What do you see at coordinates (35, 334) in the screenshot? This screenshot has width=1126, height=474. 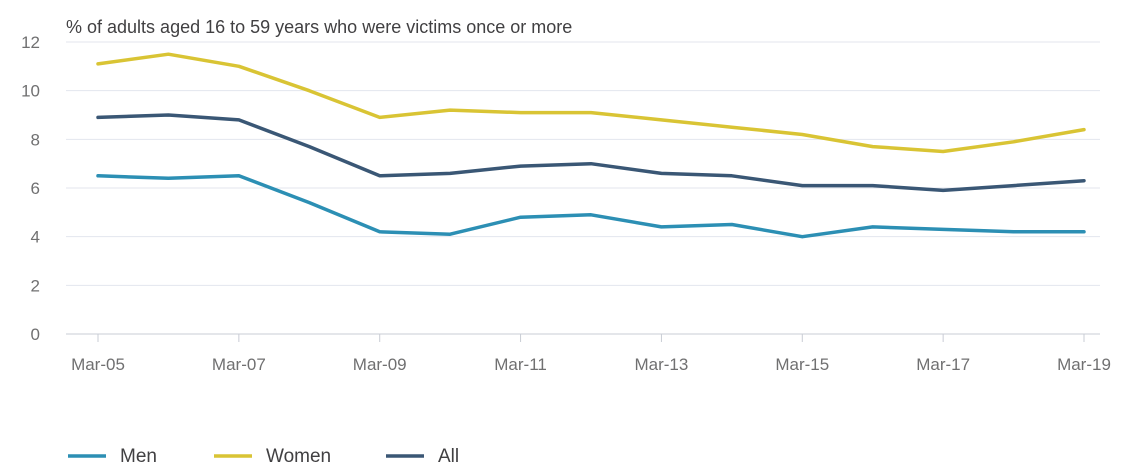 I see `y-tick-label: 0` at bounding box center [35, 334].